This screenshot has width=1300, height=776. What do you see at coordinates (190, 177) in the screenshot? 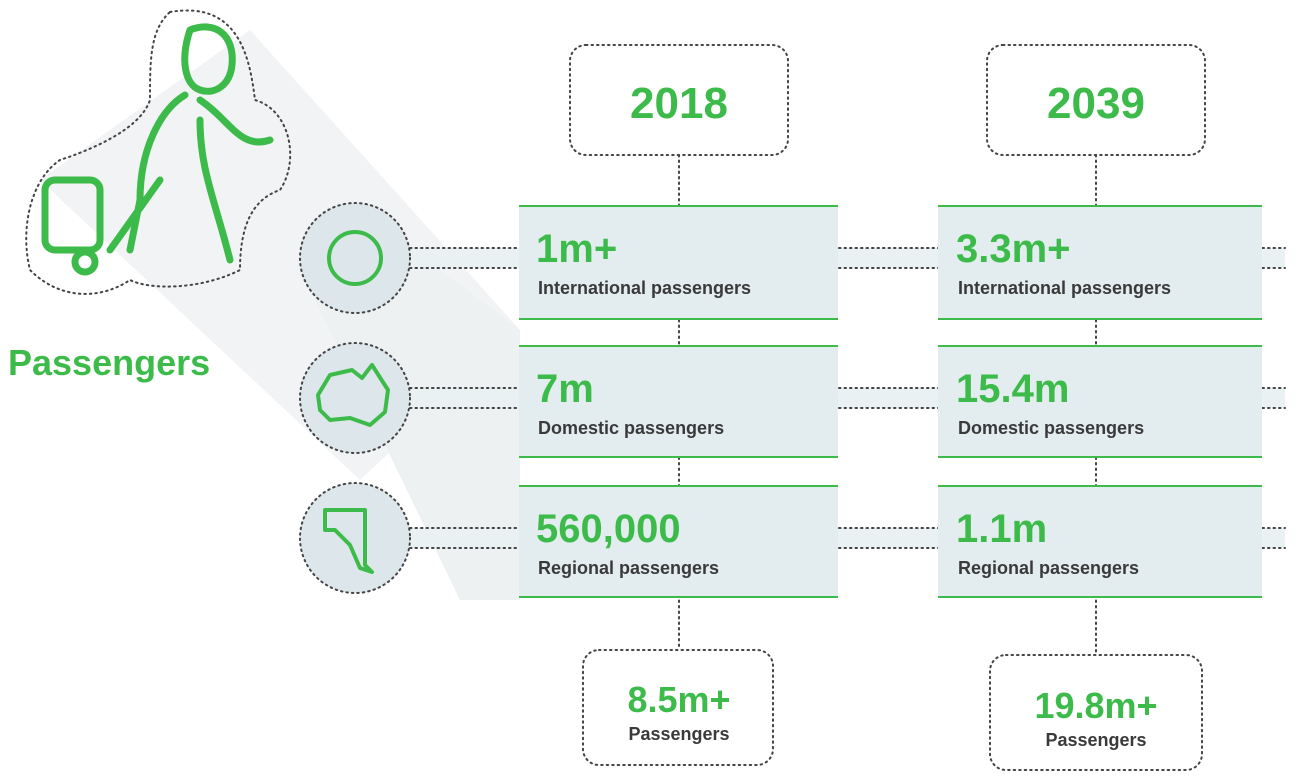
I see `body` at bounding box center [190, 177].